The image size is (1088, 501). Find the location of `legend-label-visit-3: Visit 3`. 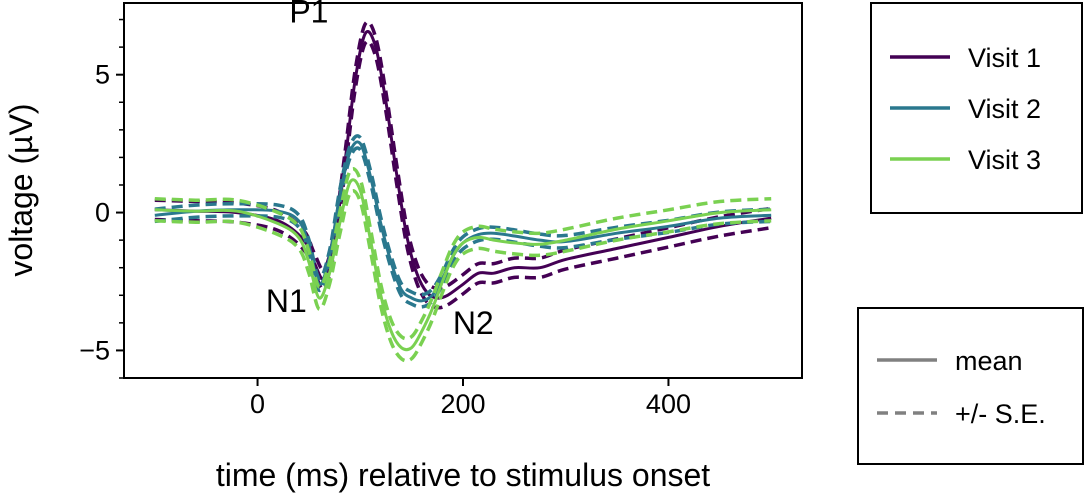

legend-label-visit-3: Visit 3 is located at coordinates (1004, 160).